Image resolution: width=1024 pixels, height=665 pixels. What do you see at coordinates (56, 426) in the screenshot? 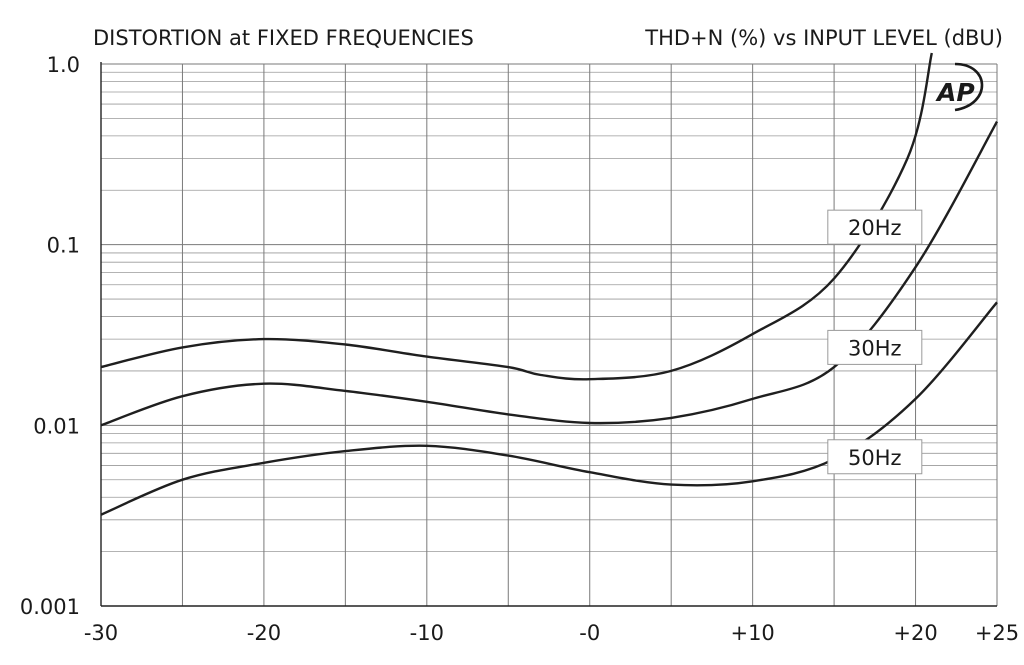
I see `y-tick-label: 0.01` at bounding box center [56, 426].